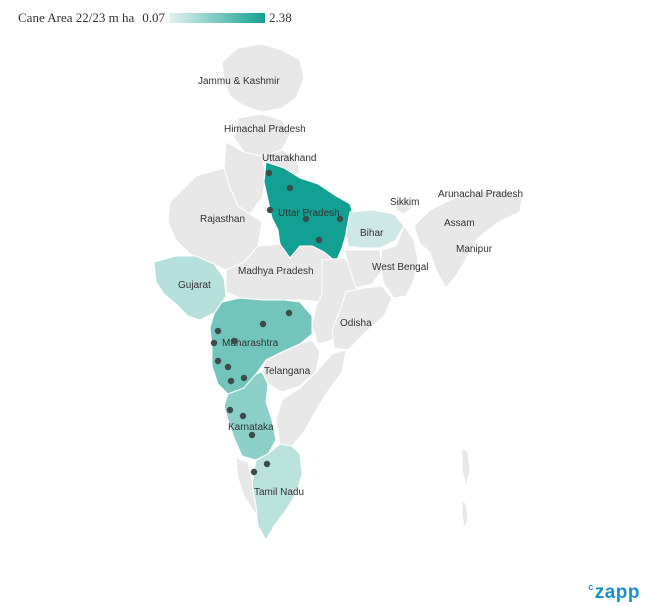  Describe the element at coordinates (217, 18) in the screenshot. I see `legend-gradient` at that location.